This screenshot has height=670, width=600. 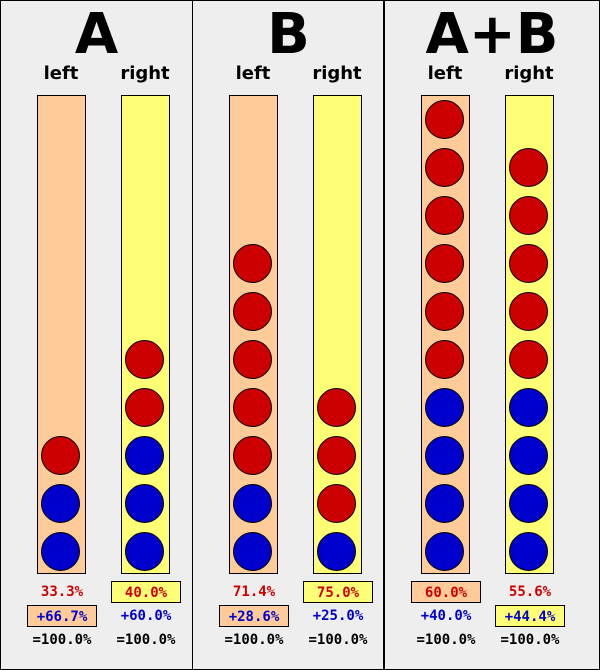 What do you see at coordinates (338, 592) in the screenshot?
I see `red-percentage: 75.0%` at bounding box center [338, 592].